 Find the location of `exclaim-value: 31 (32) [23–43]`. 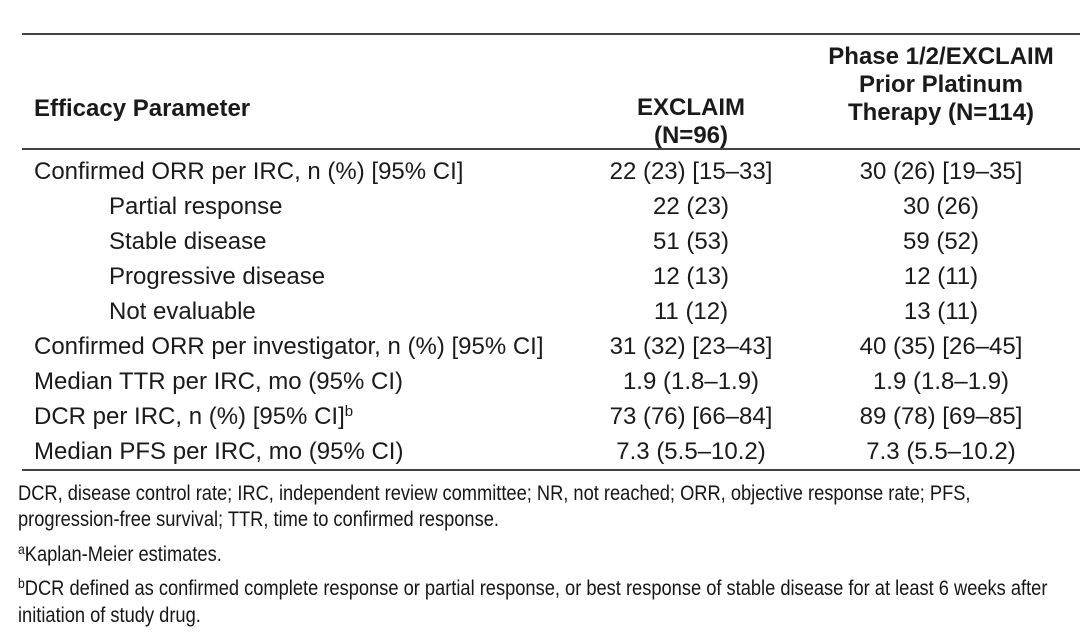

exclaim-value: 31 (32) [23–43] is located at coordinates (691, 346).